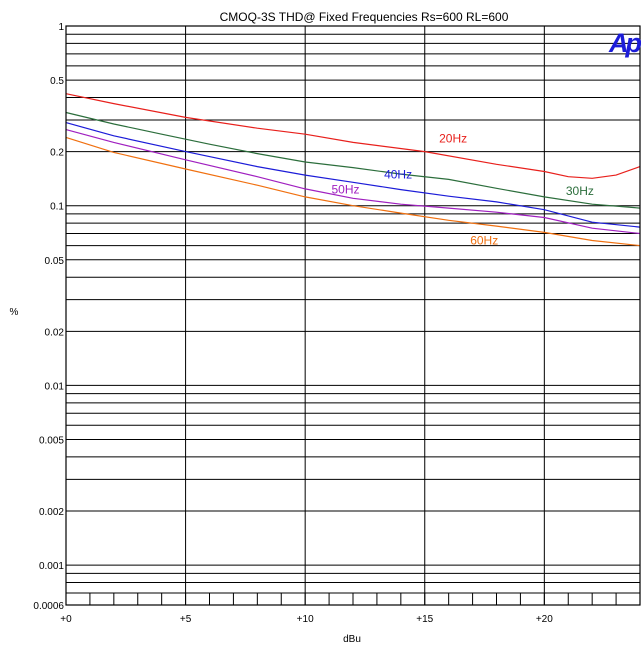 The image size is (641, 651). I want to click on y-axis-label: %, so click(14, 312).